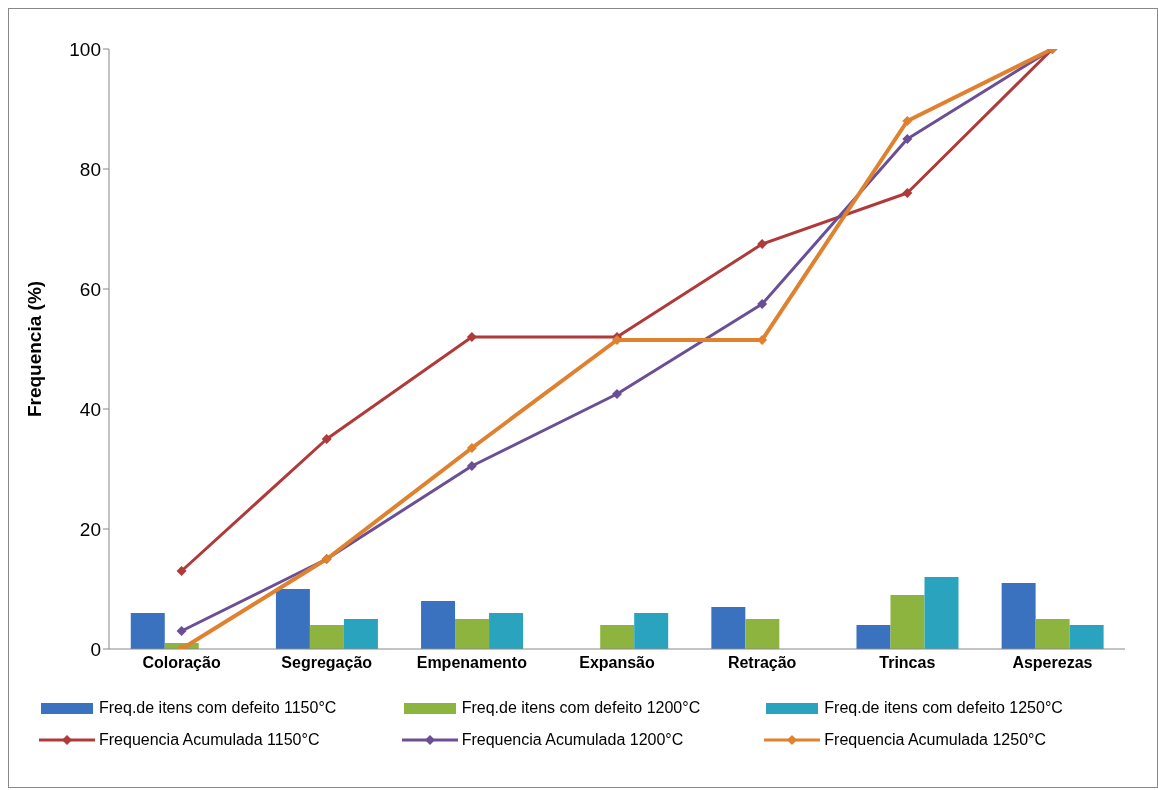 The width and height of the screenshot is (1158, 790). Describe the element at coordinates (1052, 663) in the screenshot. I see `x-tick-label: Asperezas` at that location.